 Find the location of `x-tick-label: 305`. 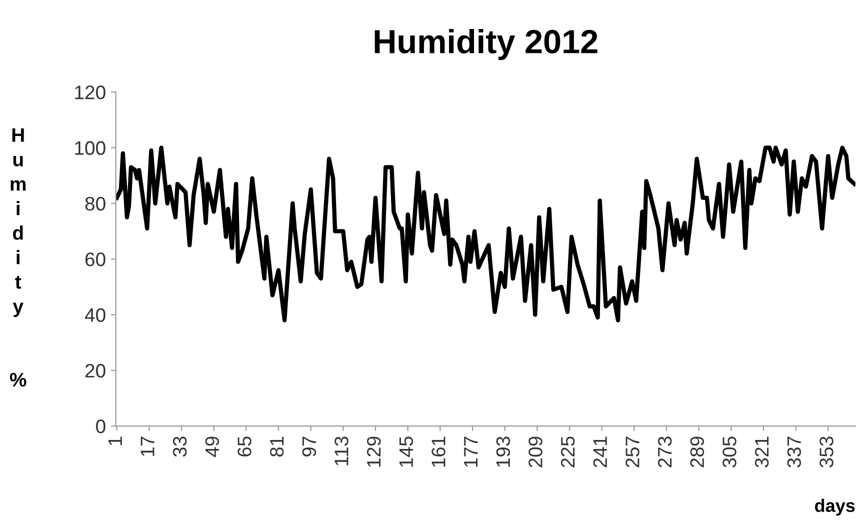

x-tick-label: 305 is located at coordinates (729, 452).